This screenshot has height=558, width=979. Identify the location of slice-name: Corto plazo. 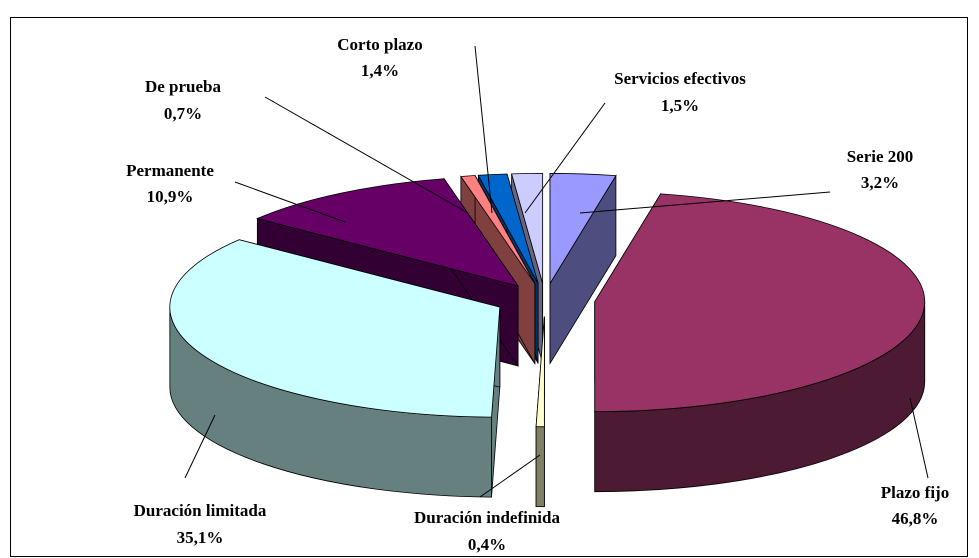
(379, 44).